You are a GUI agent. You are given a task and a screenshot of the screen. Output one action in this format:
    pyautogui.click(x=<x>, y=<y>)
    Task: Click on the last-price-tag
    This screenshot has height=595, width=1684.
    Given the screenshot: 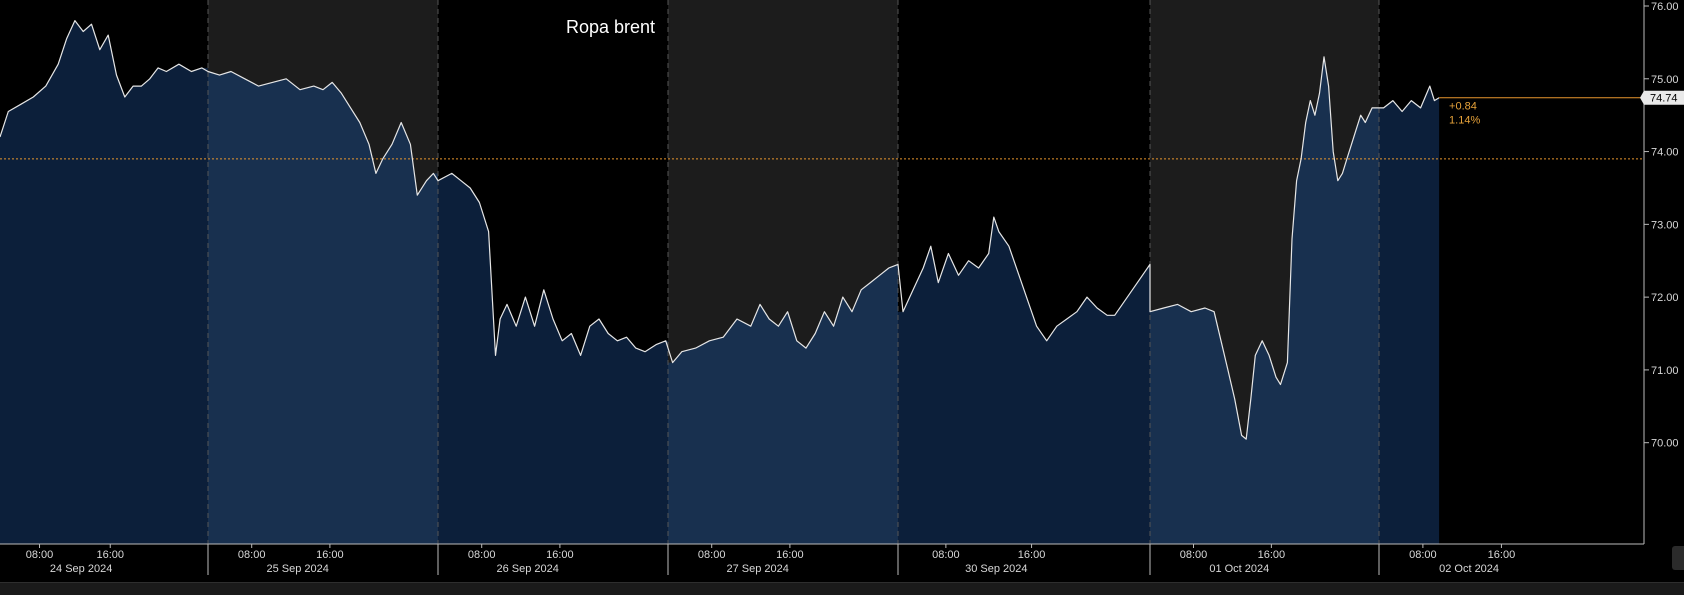 What is the action you would take?
    pyautogui.click(x=1662, y=97)
    